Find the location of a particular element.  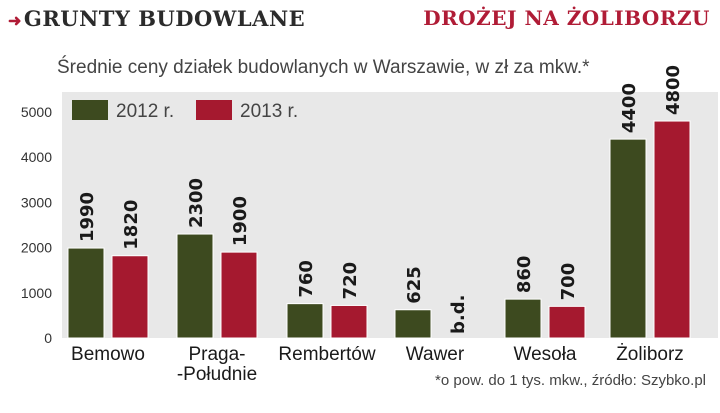

y-tick-label: 3000 is located at coordinates (36, 202).